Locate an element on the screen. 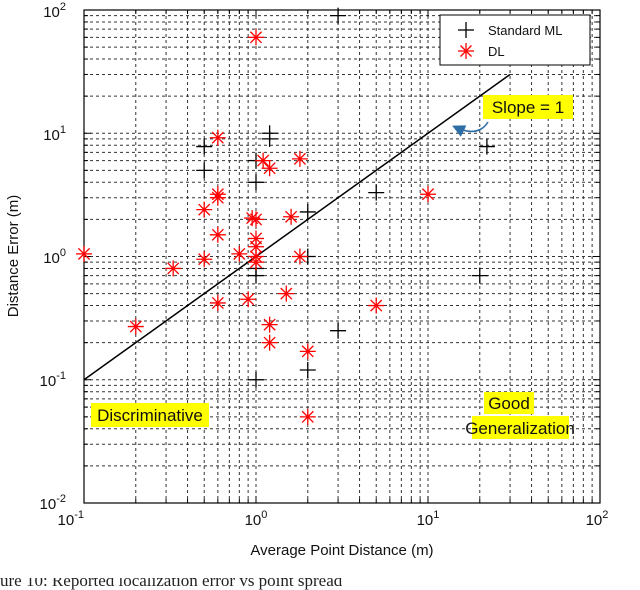 Image resolution: width=640 pixels, height=590 pixels. annotation-discriminative: Discriminative is located at coordinates (150, 415).